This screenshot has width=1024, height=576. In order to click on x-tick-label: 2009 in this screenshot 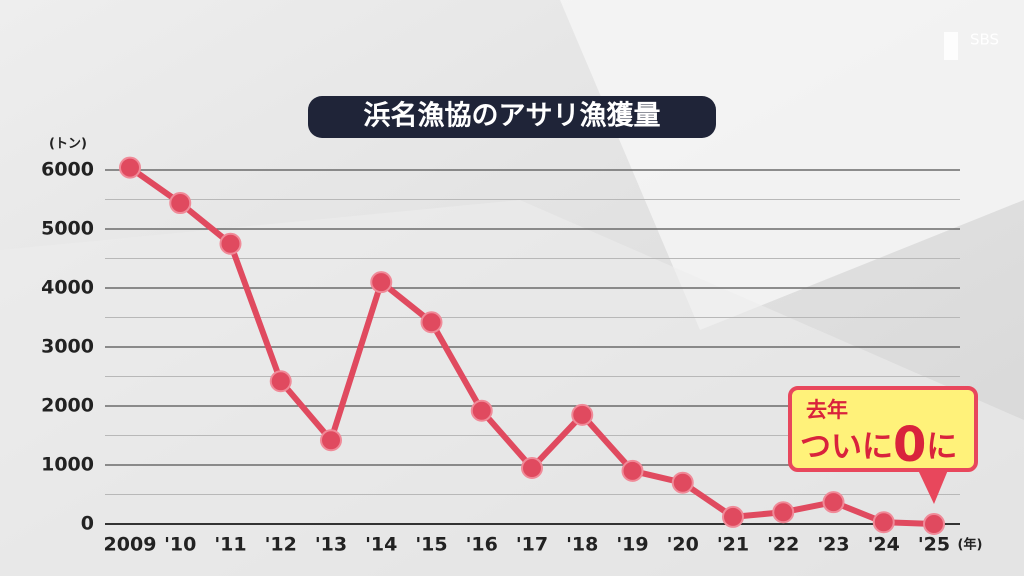, I will do `click(130, 545)`.